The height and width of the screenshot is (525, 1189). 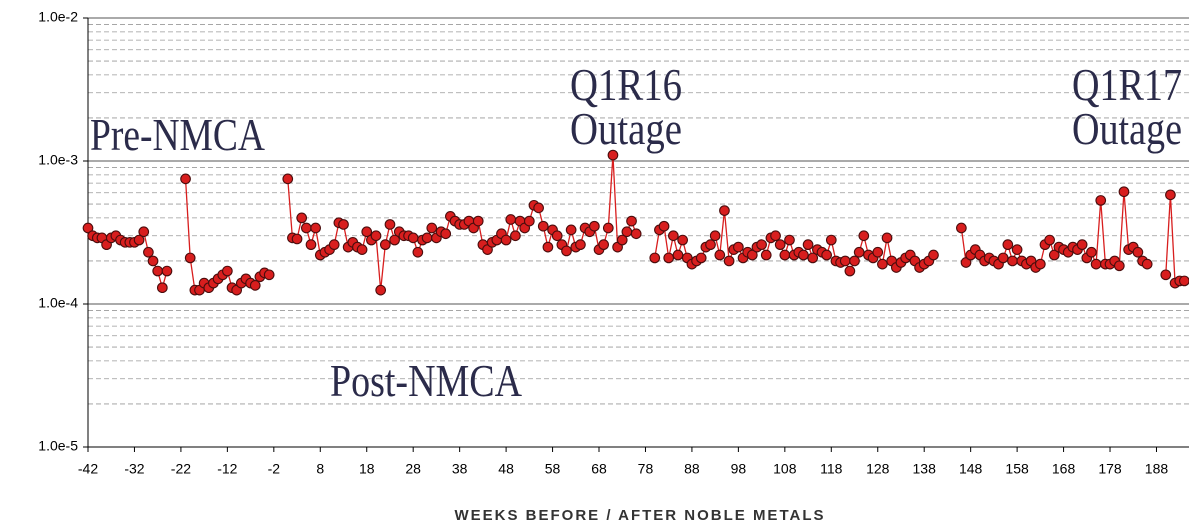 What do you see at coordinates (785, 469) in the screenshot?
I see `x-tick-label: 108` at bounding box center [785, 469].